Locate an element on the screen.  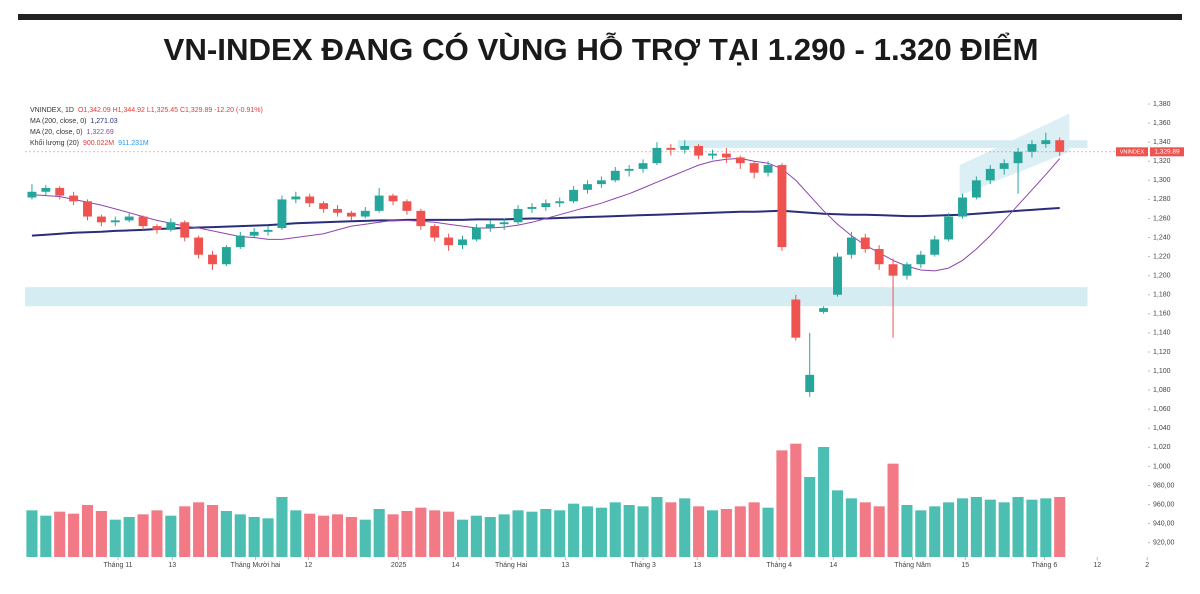
last-price-tag is located at coordinates (1167, 152).